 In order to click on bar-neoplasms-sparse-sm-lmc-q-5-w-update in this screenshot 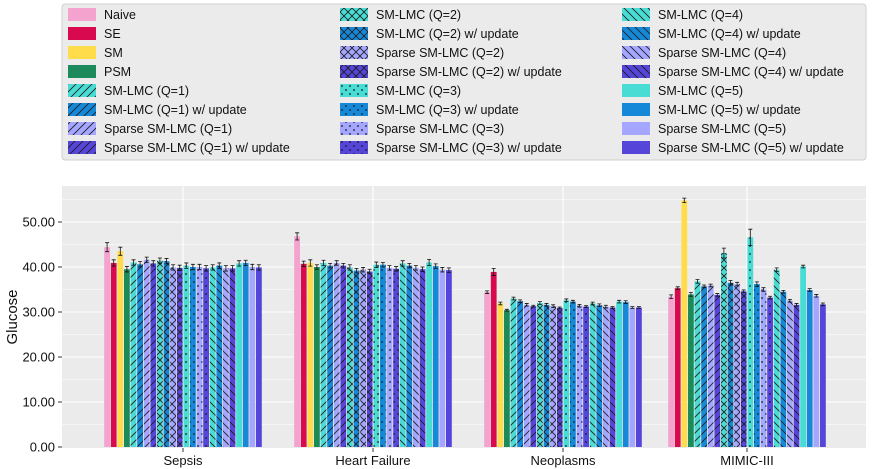, I will do `click(639, 376)`.